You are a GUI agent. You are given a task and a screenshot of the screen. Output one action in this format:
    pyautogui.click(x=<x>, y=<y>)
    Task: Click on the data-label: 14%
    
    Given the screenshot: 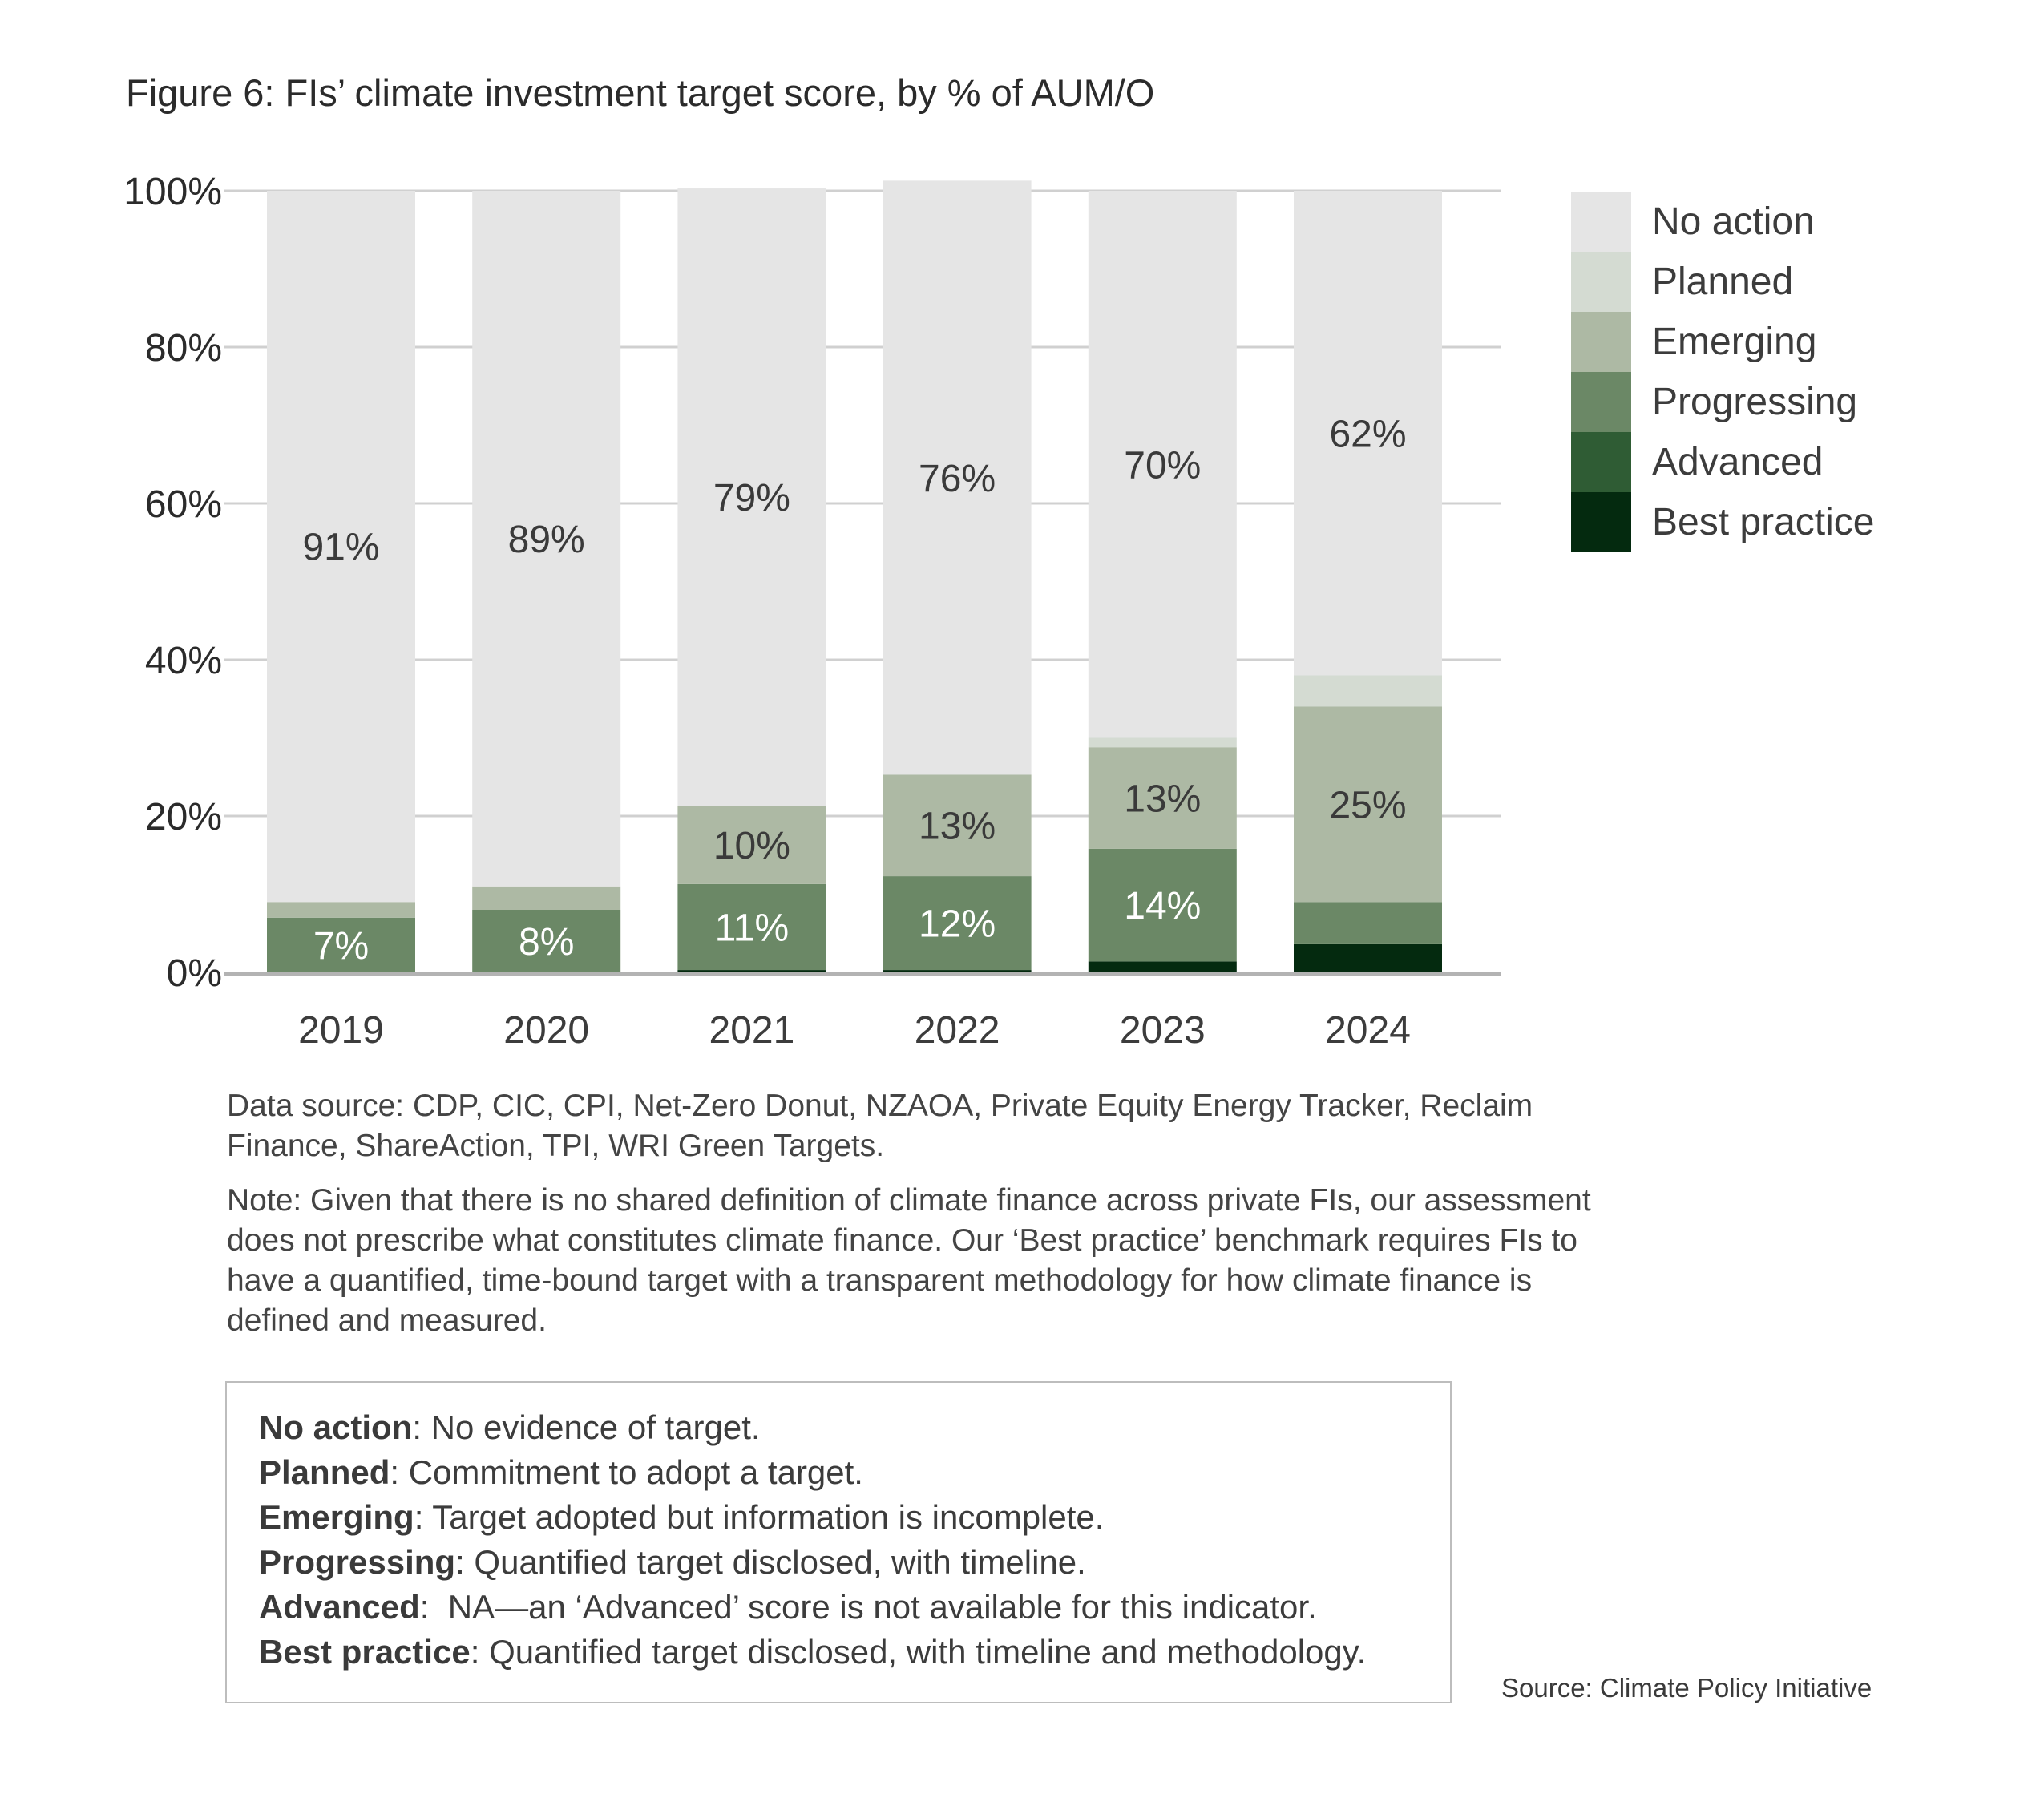 What is the action you would take?
    pyautogui.click(x=1162, y=906)
    